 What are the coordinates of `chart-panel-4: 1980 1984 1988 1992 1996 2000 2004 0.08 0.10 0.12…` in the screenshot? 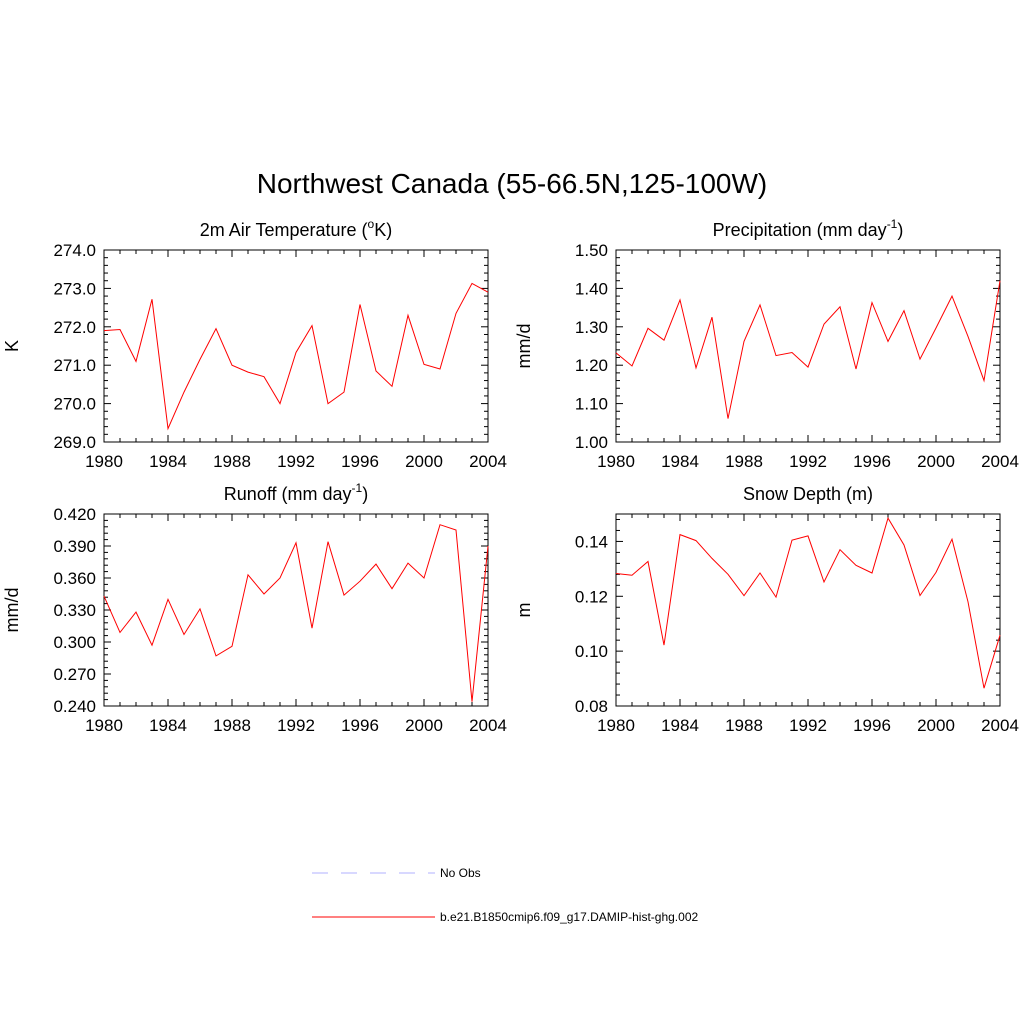 It's located at (766, 609).